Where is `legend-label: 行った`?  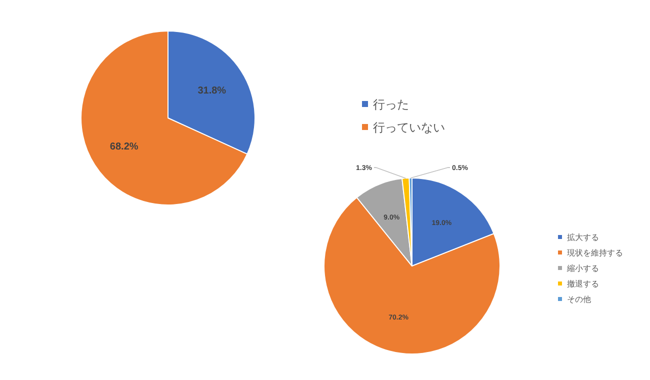 legend-label: 行った is located at coordinates (391, 104).